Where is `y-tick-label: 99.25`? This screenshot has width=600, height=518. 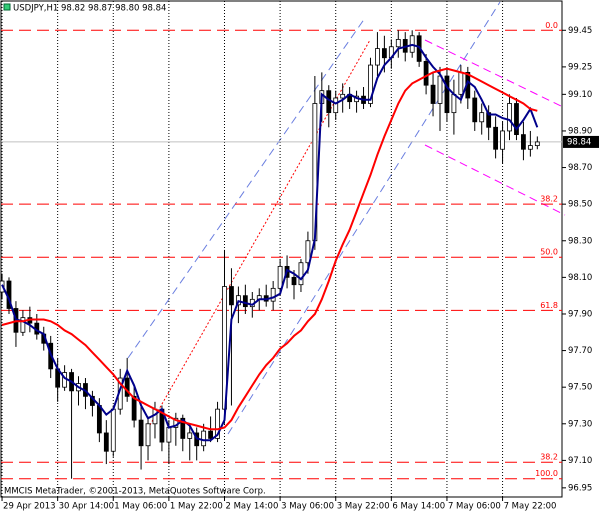 y-tick-label: 99.25 is located at coordinates (580, 67).